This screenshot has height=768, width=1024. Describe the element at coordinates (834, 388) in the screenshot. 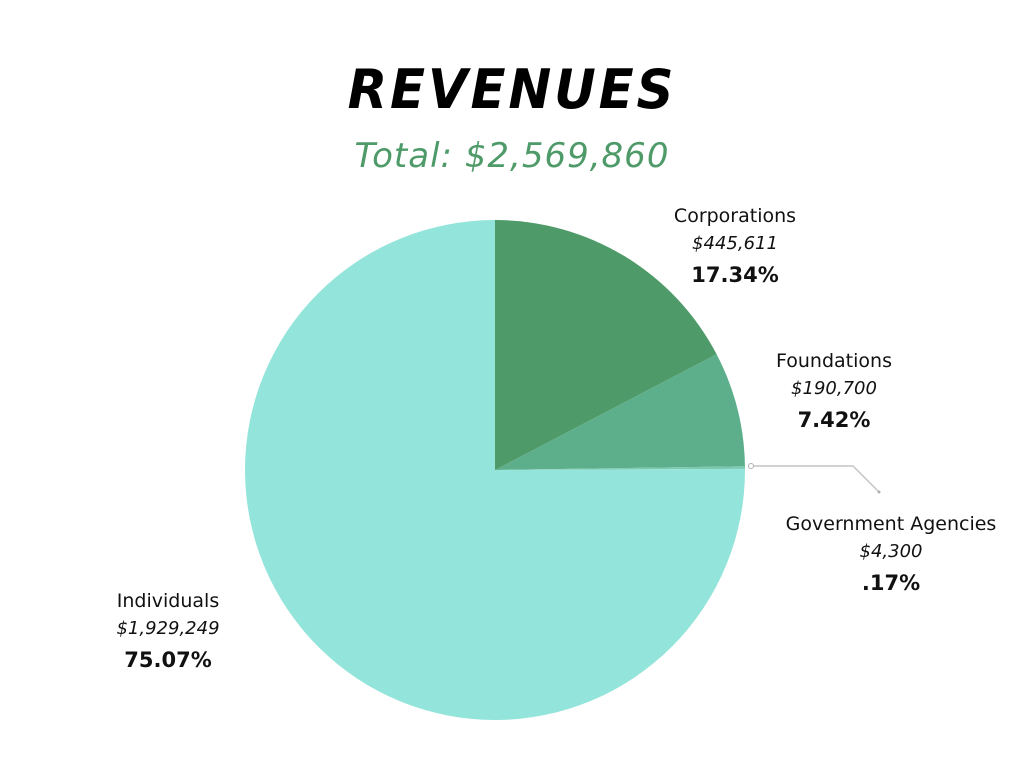

I see `slice-amount: $190,700` at that location.